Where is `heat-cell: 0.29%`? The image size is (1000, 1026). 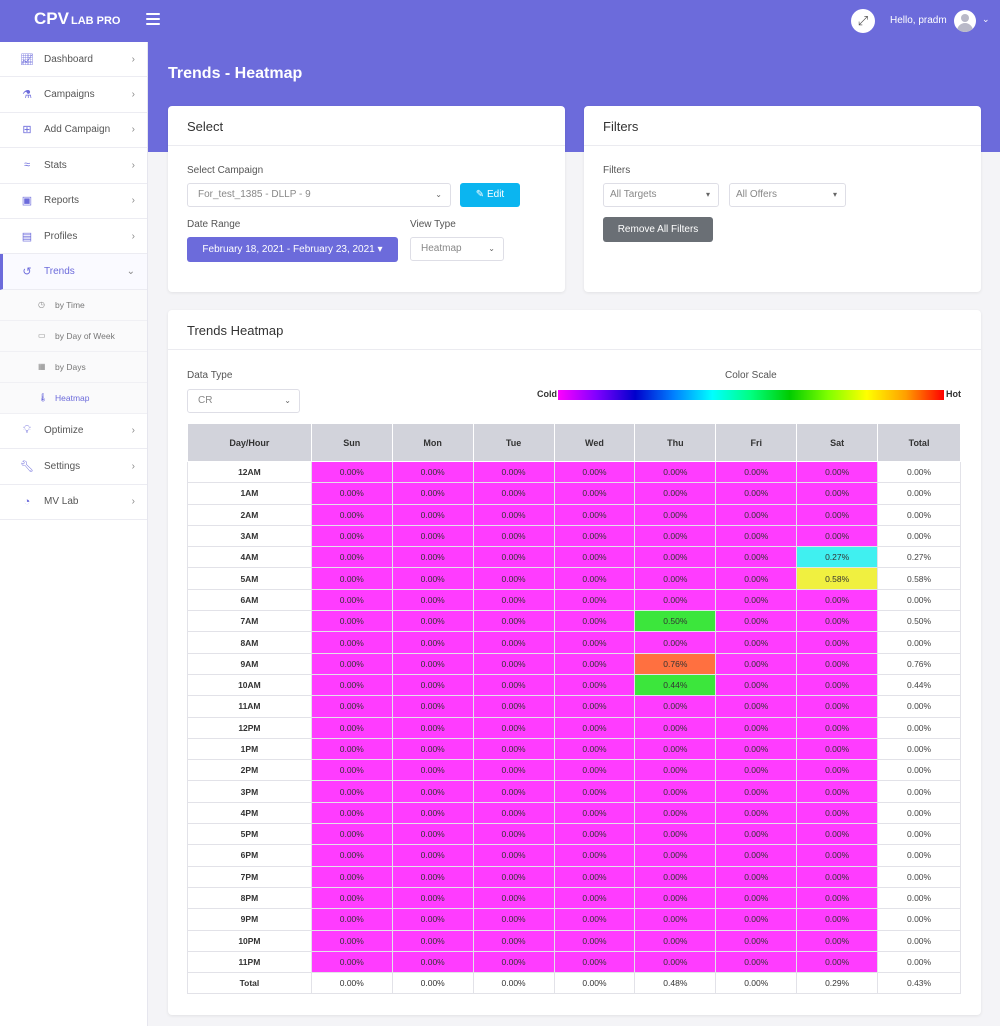 heat-cell: 0.29% is located at coordinates (837, 983).